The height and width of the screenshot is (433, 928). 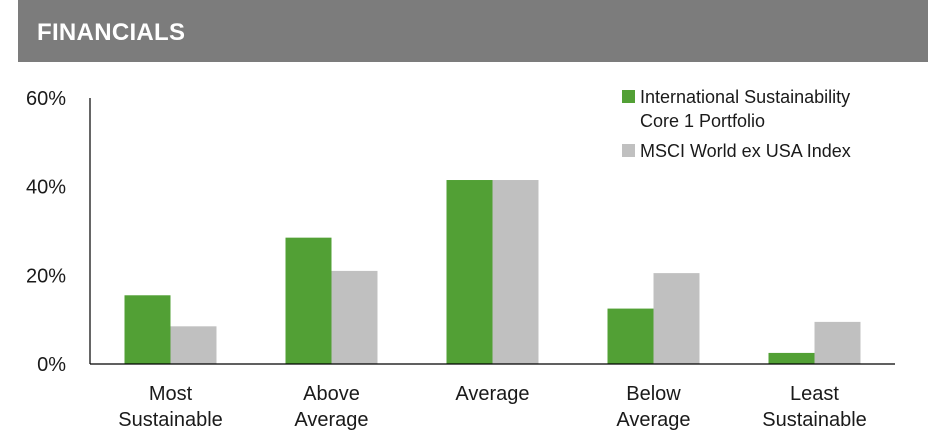 What do you see at coordinates (46, 276) in the screenshot?
I see `y-tick-label: 20%` at bounding box center [46, 276].